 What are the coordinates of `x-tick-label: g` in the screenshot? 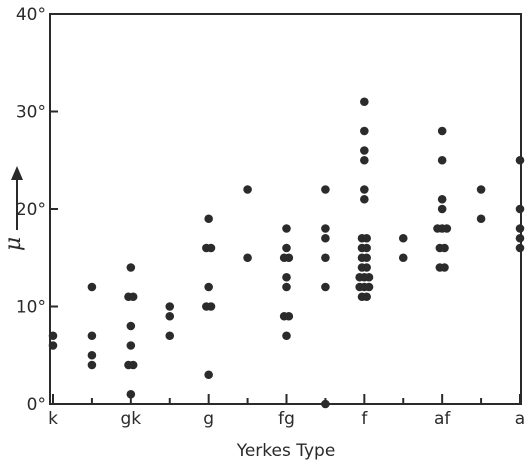 It's located at (208, 419).